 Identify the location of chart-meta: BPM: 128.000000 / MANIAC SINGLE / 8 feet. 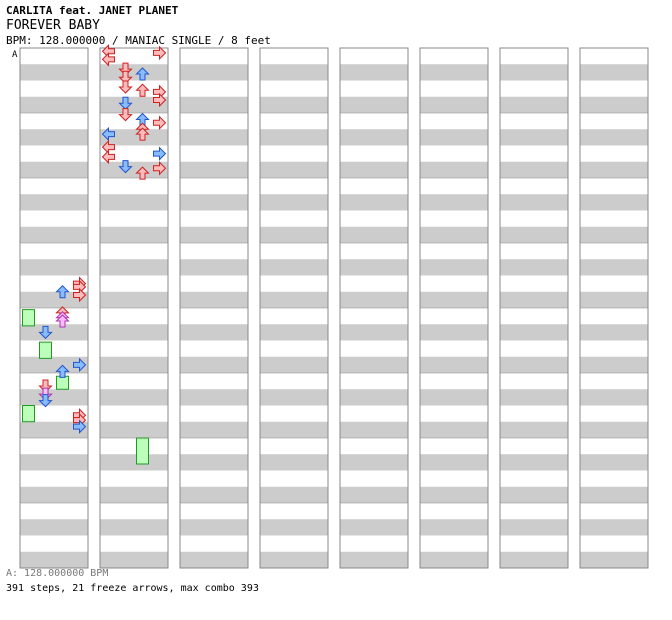
(138, 40).